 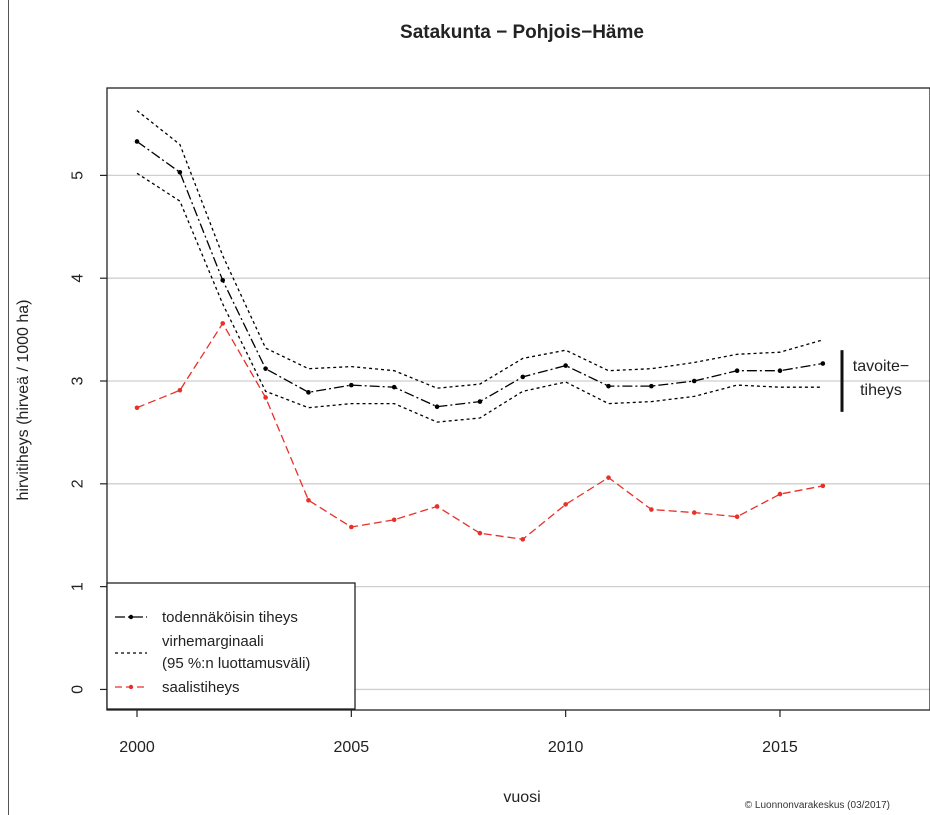 I want to click on legend-marker-saalistiheys, so click(x=131, y=687).